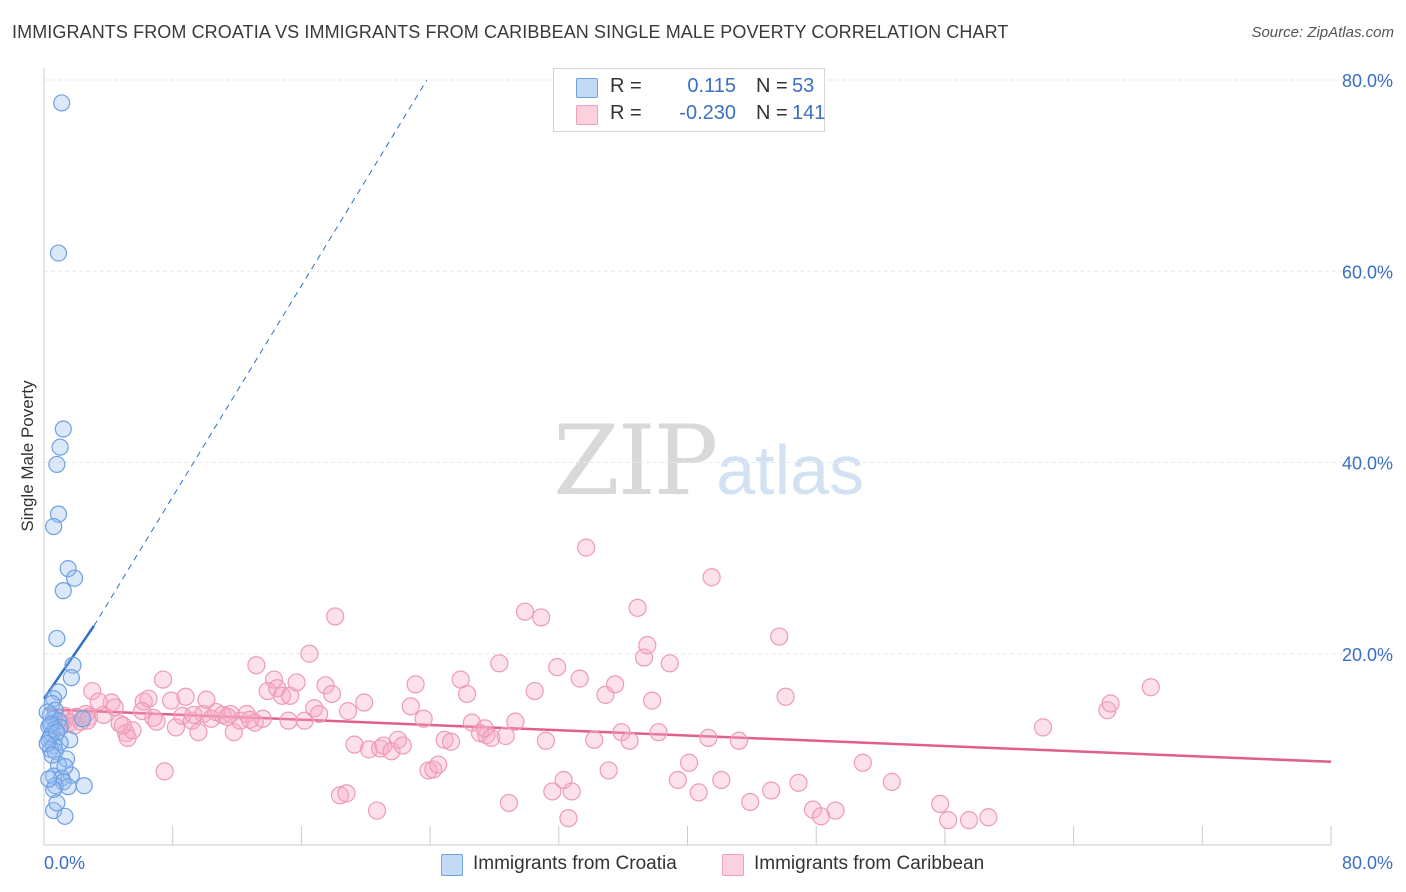 The image size is (1406, 892). What do you see at coordinates (869, 863) in the screenshot?
I see `bottom-legend-label-caribbean: Immigrants from Caribbean` at bounding box center [869, 863].